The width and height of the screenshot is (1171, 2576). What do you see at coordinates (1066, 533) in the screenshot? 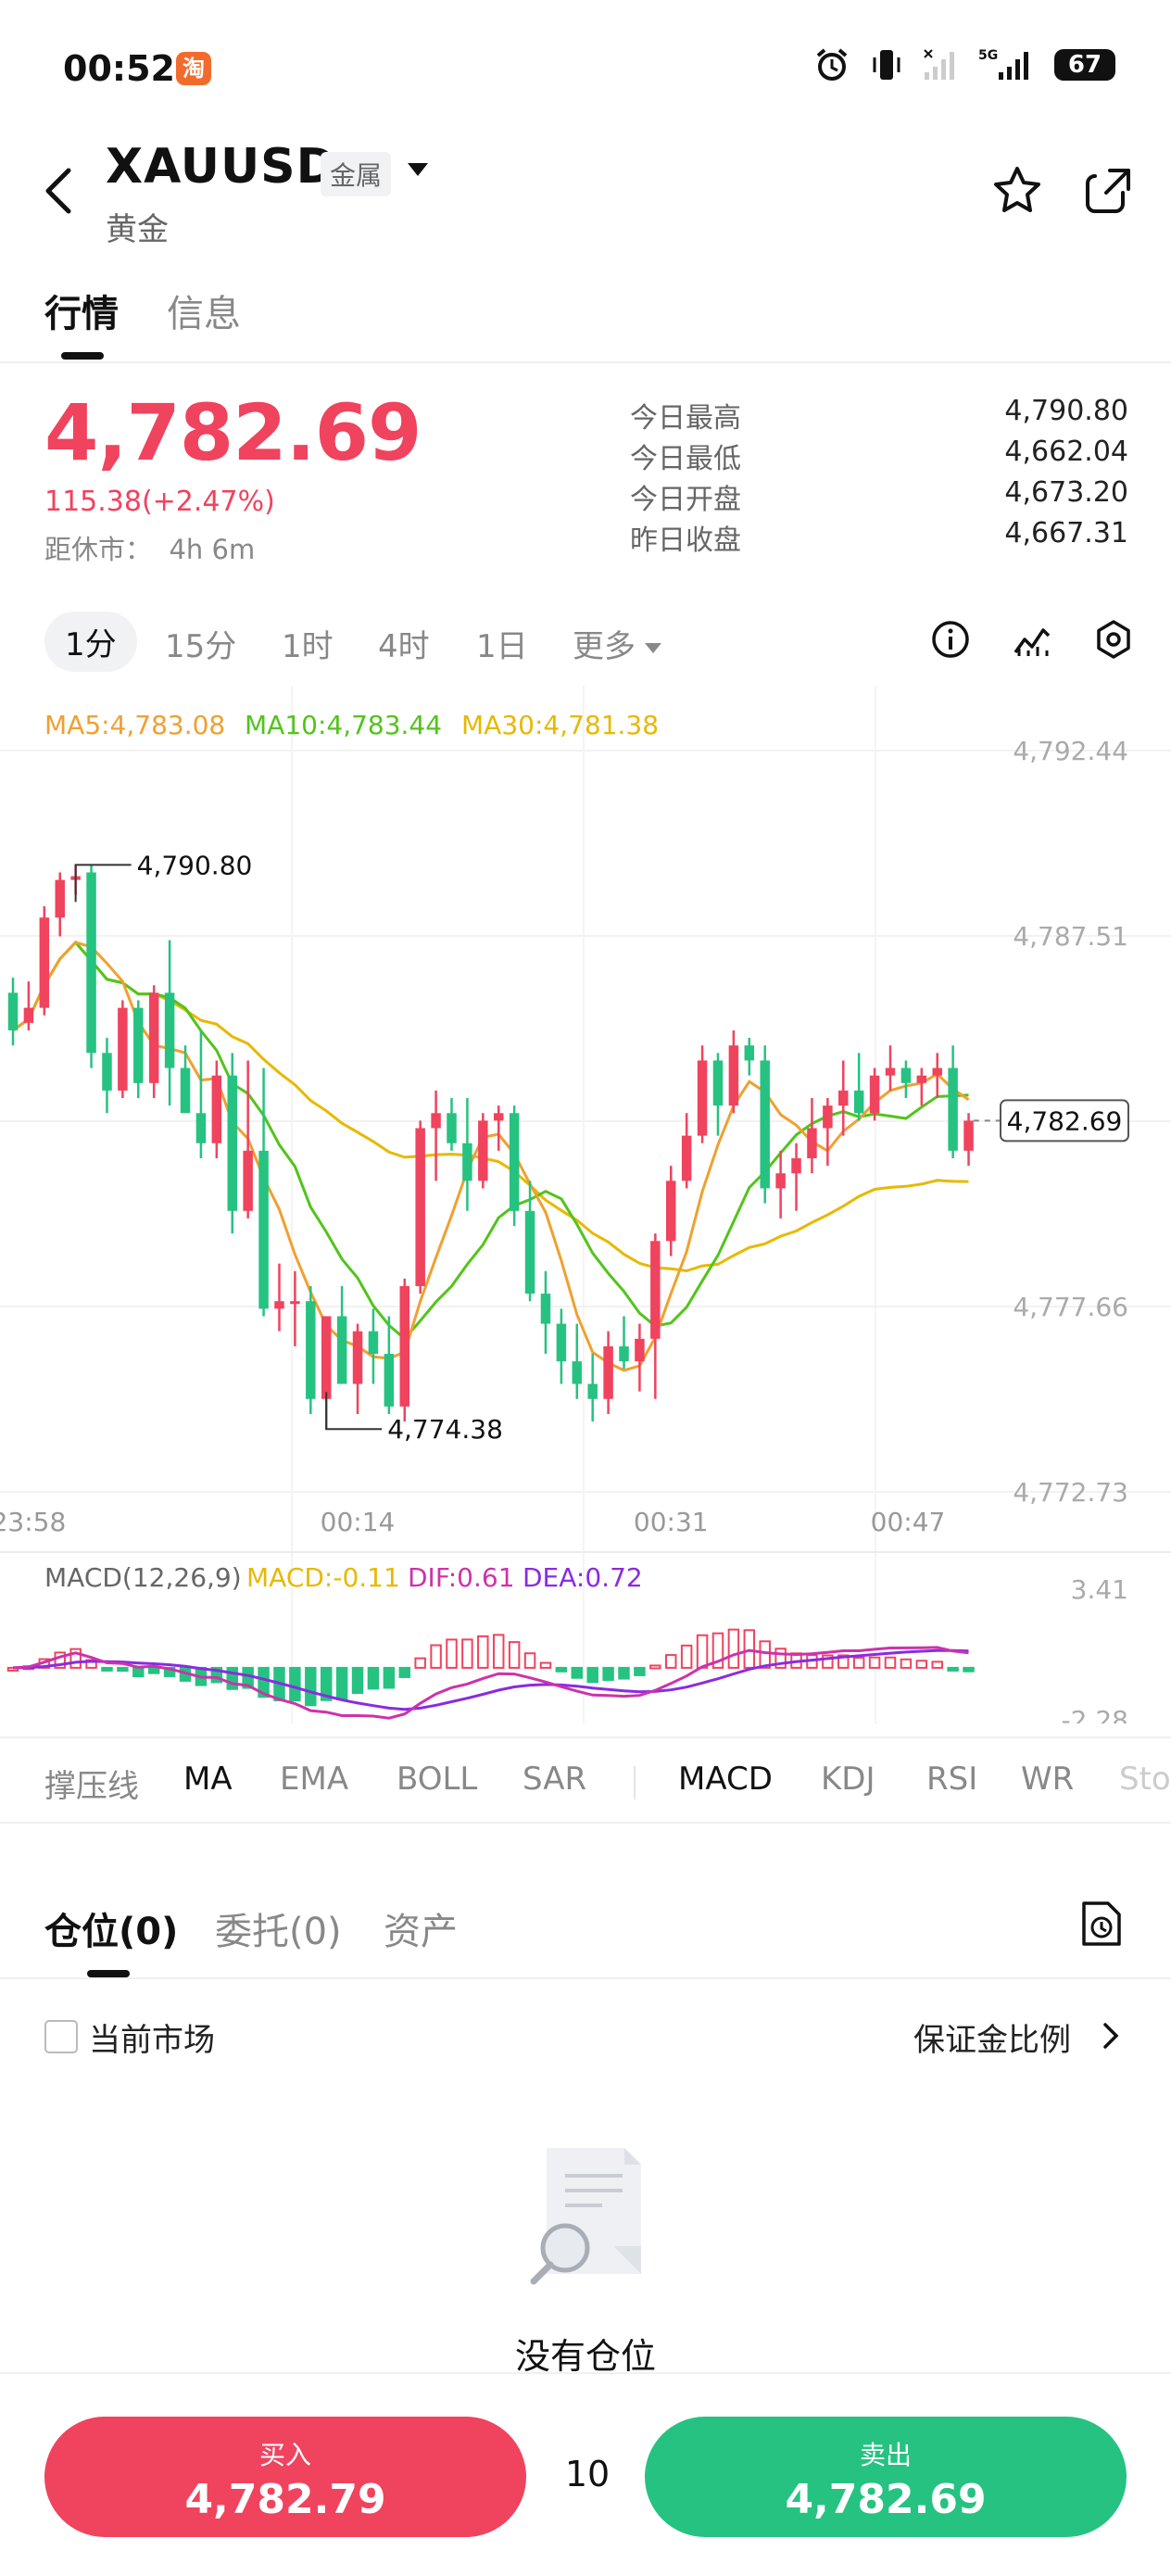
I see `stat-value: 4,667.31` at bounding box center [1066, 533].